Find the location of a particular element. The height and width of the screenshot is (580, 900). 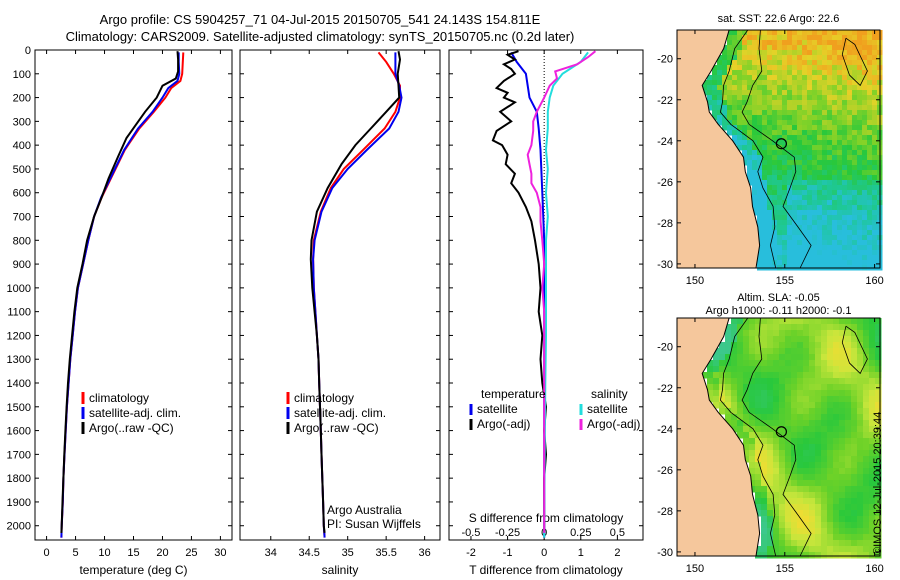

legend-label: satellite is located at coordinates (607, 409).